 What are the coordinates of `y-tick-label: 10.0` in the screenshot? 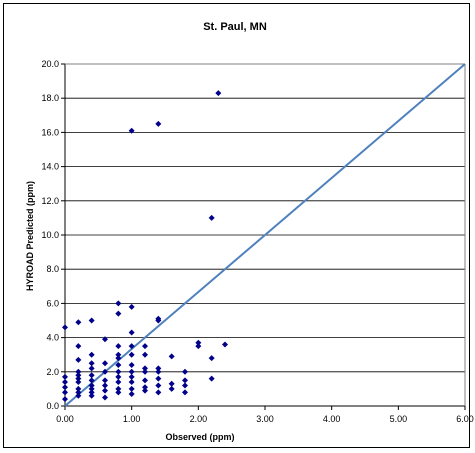 It's located at (50, 235).